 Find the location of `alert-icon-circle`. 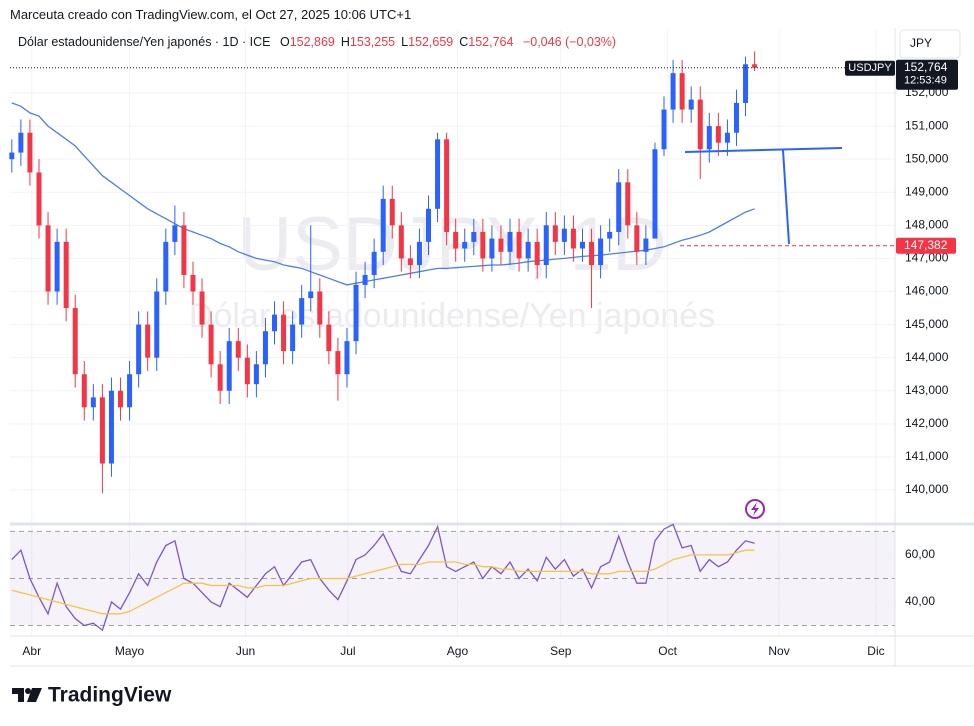

alert-icon-circle is located at coordinates (755, 509).